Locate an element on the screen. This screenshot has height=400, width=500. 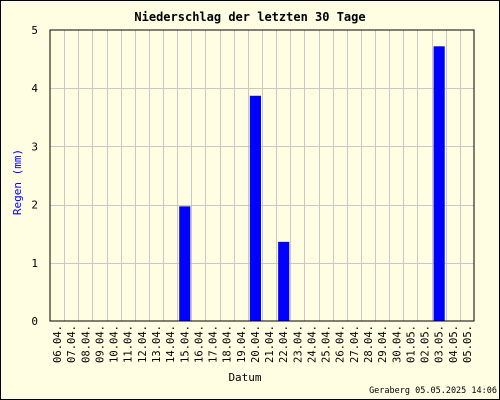
x-tick-label: 07.04. is located at coordinates (72, 344).